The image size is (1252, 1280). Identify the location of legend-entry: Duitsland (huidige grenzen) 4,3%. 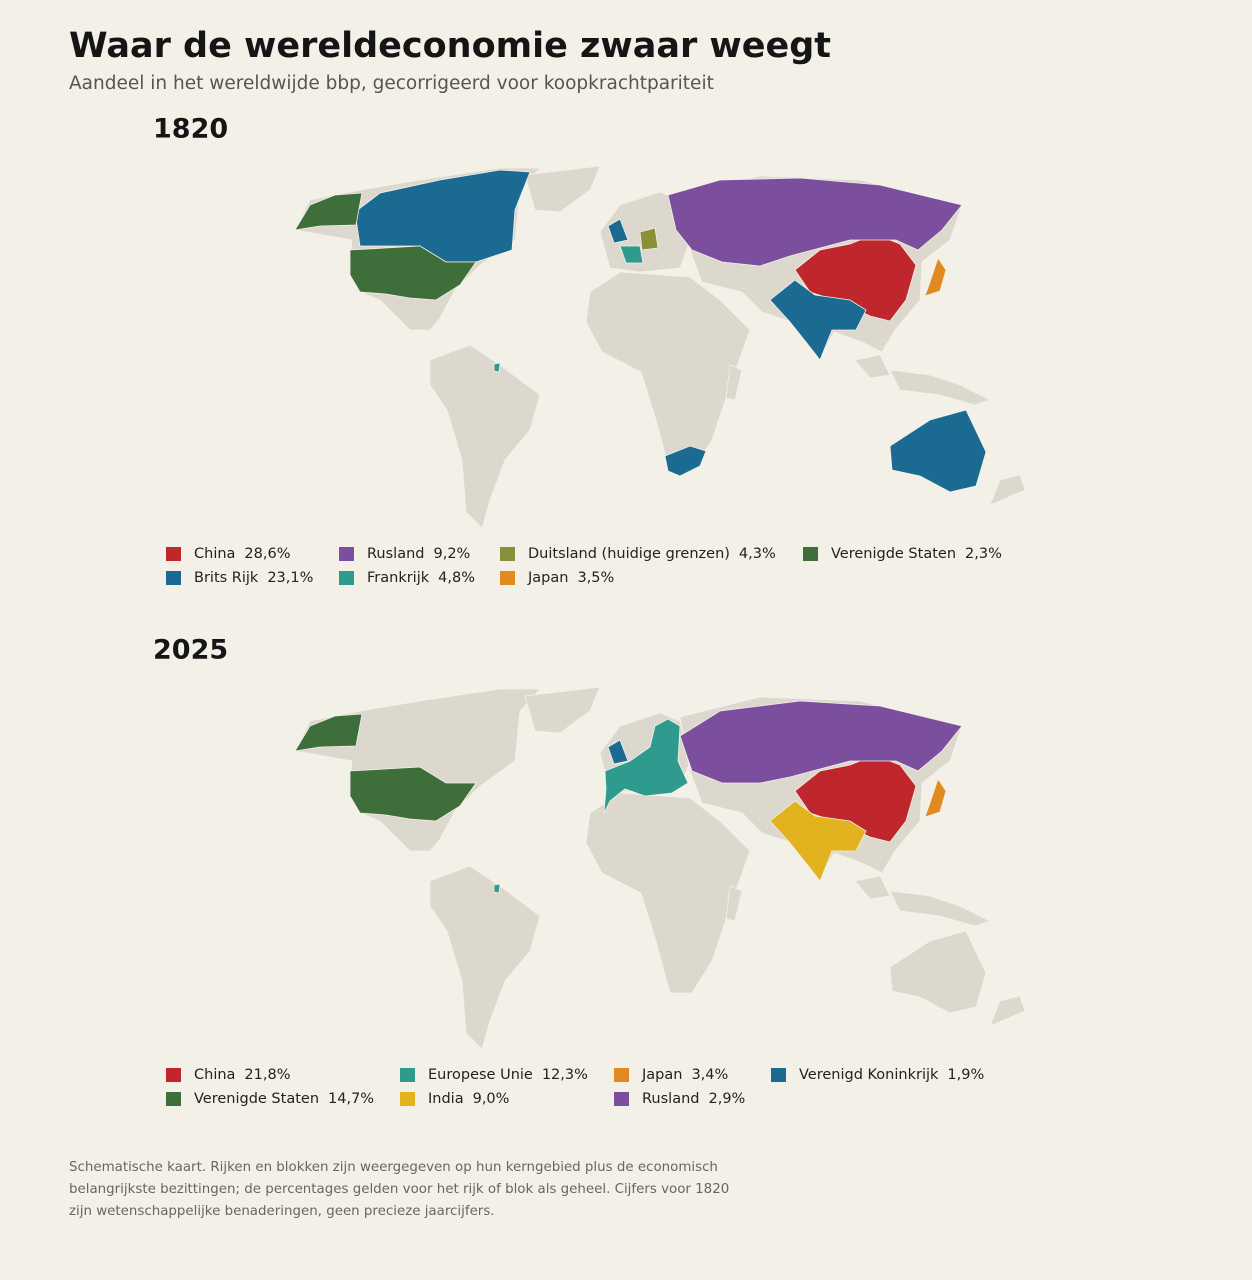
(652, 554).